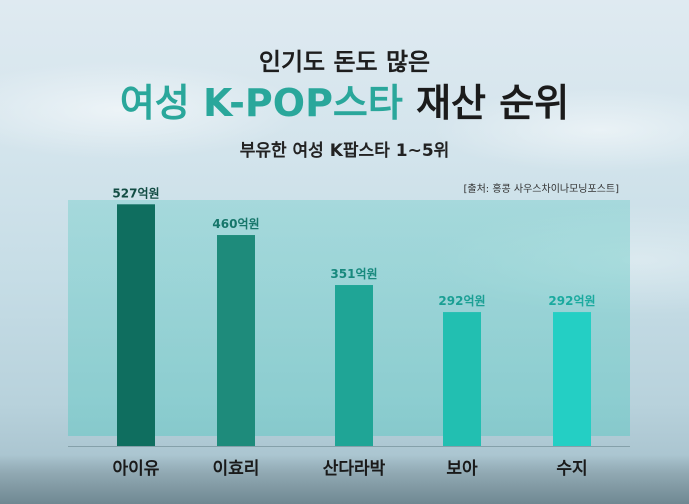 This screenshot has width=689, height=504. Describe the element at coordinates (344, 479) in the screenshot. I see `stadium-background` at that location.